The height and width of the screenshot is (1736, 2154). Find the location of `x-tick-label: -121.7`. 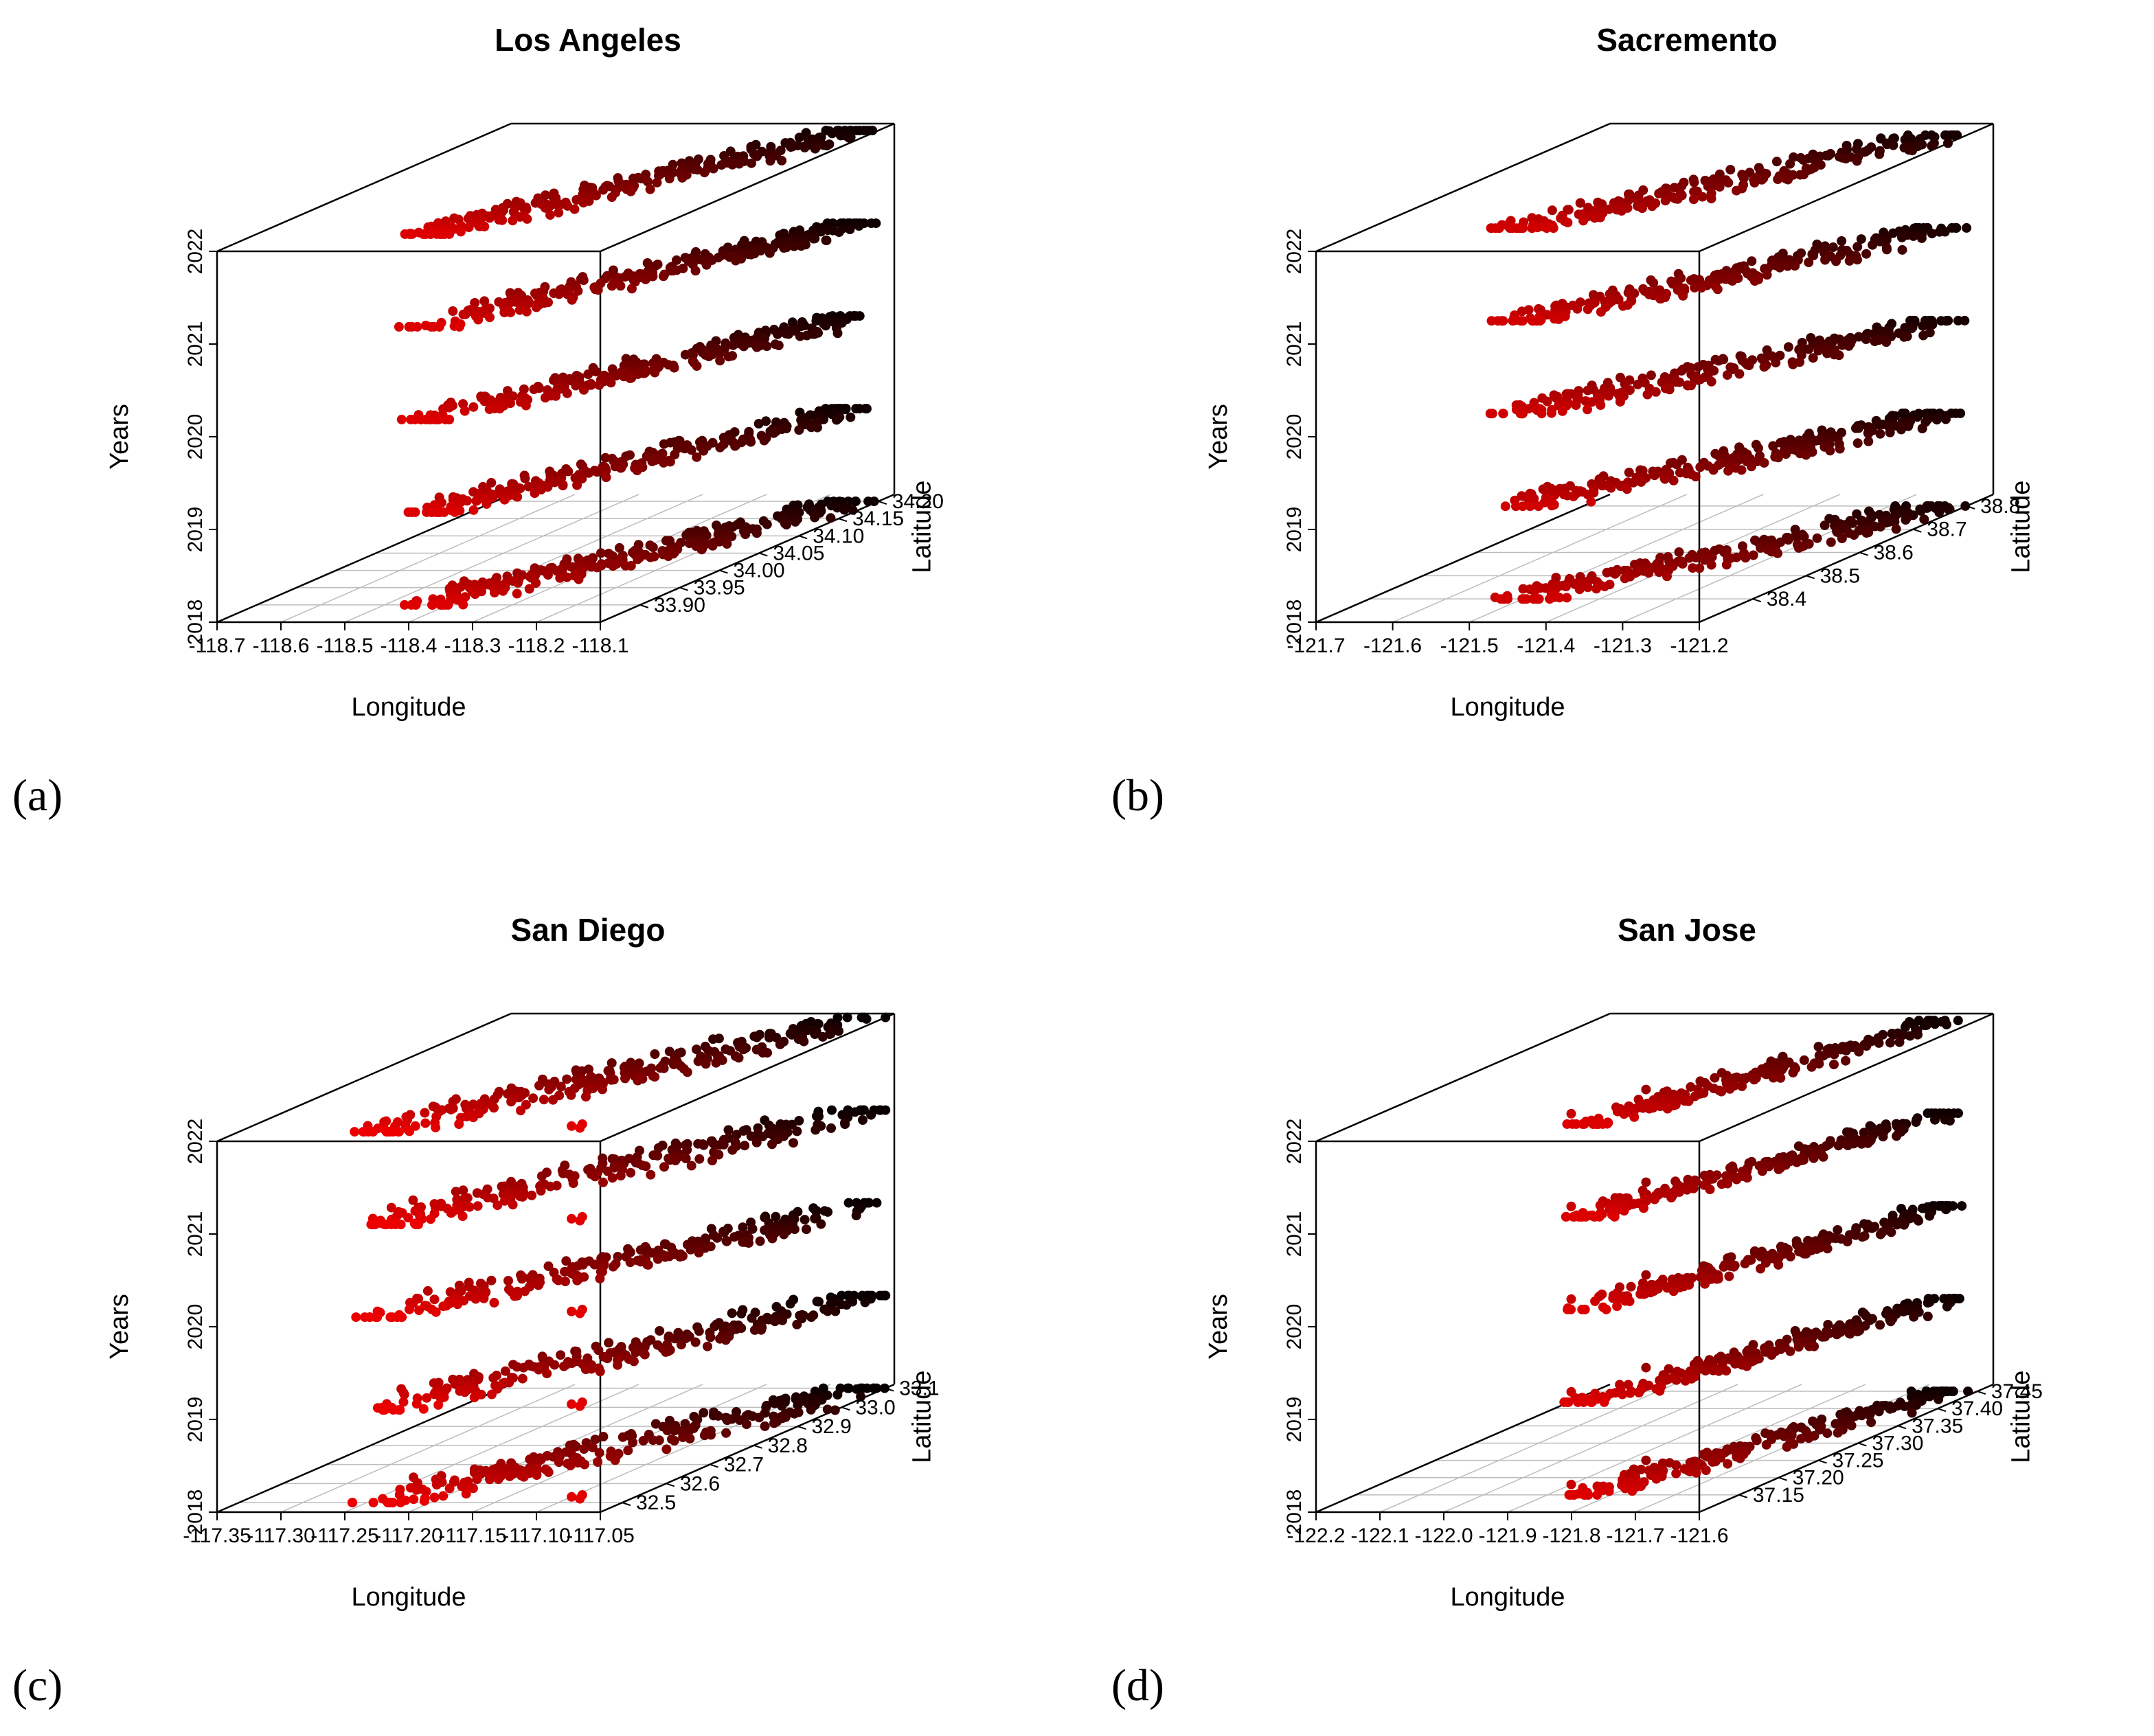

x-tick-label: -121.7 is located at coordinates (1635, 1535).